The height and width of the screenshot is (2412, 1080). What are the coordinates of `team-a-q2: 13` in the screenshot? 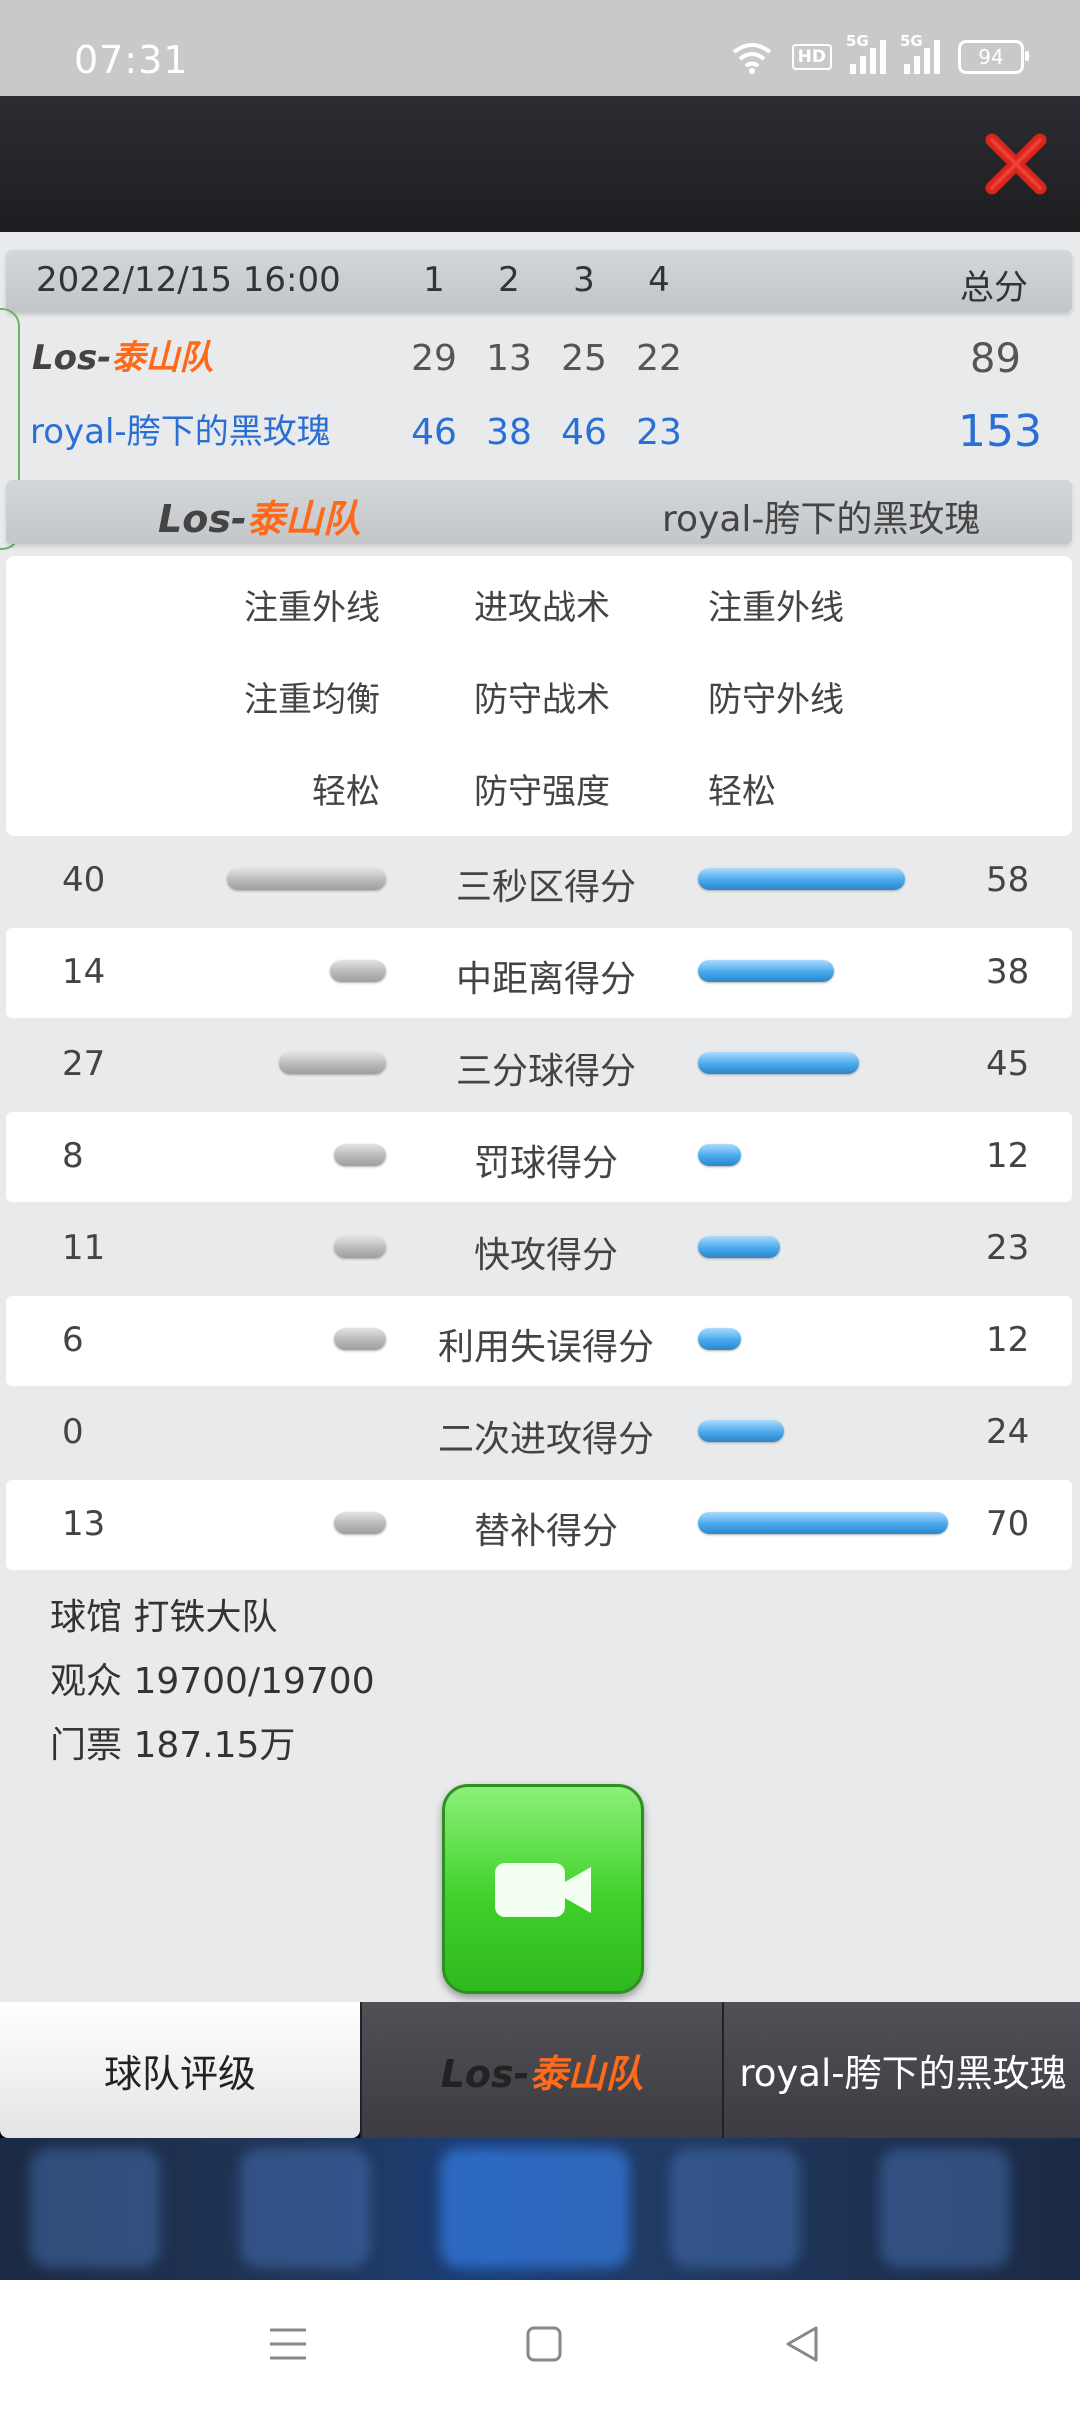 It's located at (509, 358).